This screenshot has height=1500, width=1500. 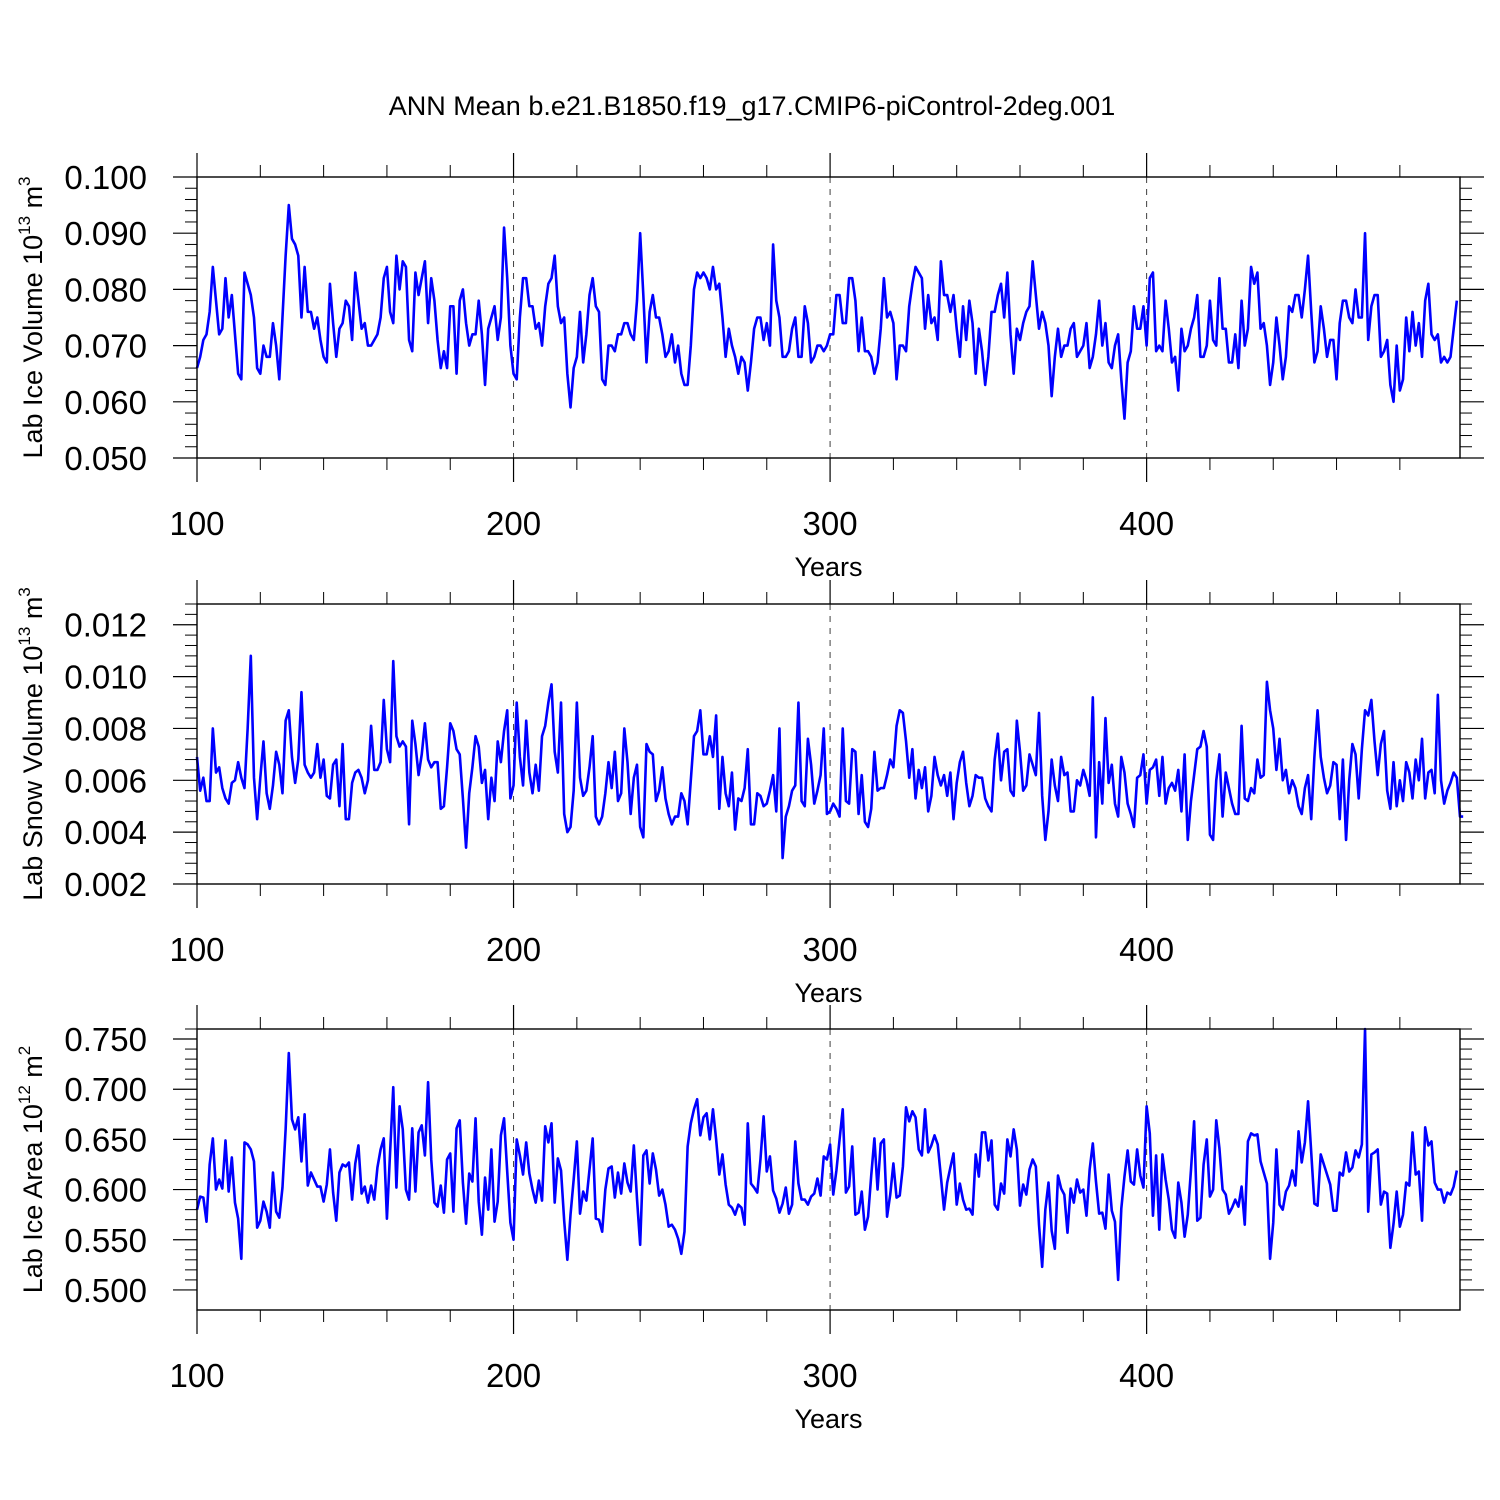 What do you see at coordinates (105, 458) in the screenshot?
I see `y-tick-label: 0.050` at bounding box center [105, 458].